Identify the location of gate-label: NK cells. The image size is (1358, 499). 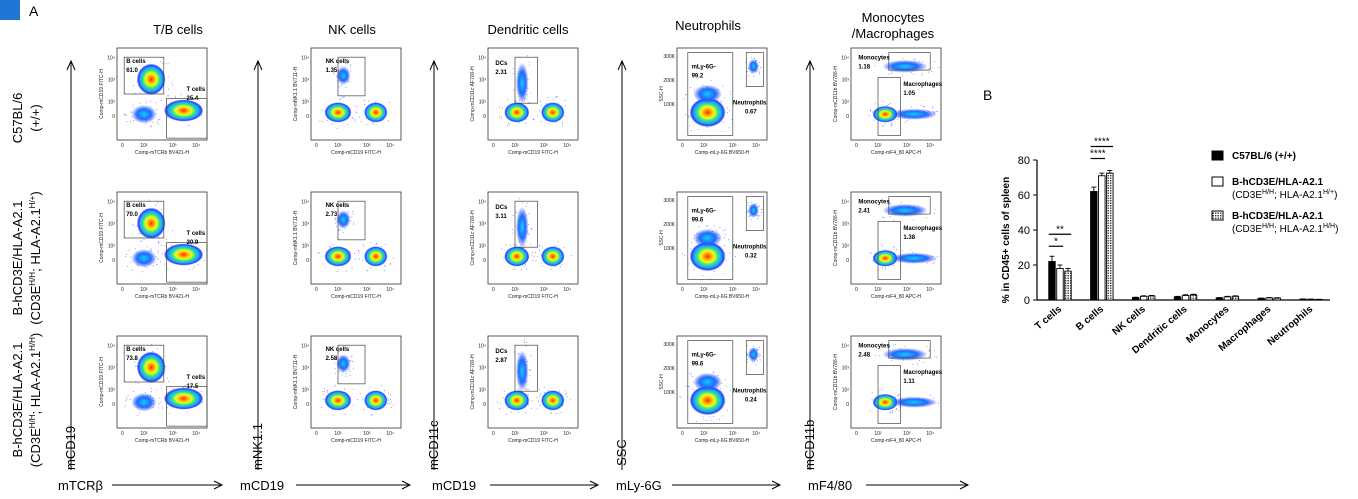
(338, 350).